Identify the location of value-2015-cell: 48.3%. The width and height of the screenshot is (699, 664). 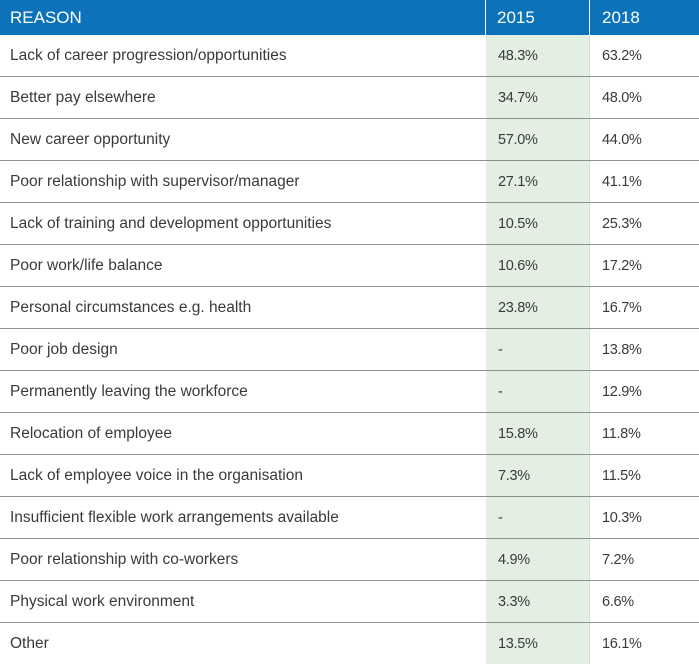
(537, 55).